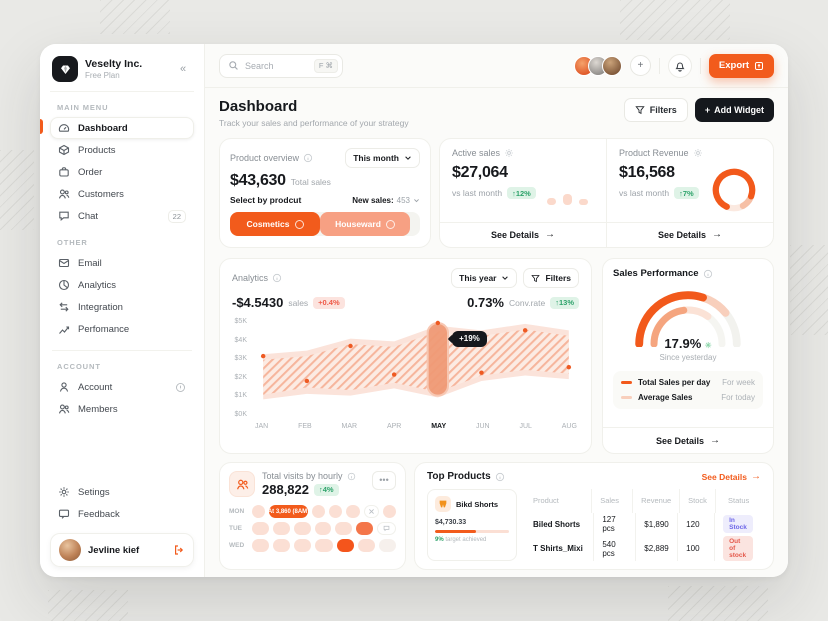 The height and width of the screenshot is (621, 828). What do you see at coordinates (122, 550) in the screenshot?
I see `user-card: Jevline kief` at bounding box center [122, 550].